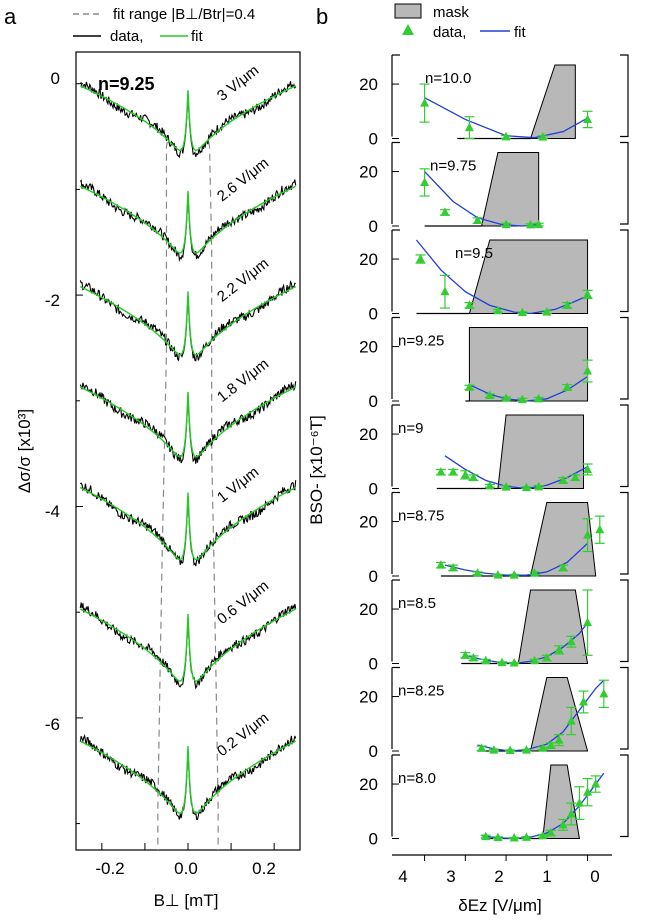  I want to click on b-panel-label-8: n=8.0, so click(417, 778).